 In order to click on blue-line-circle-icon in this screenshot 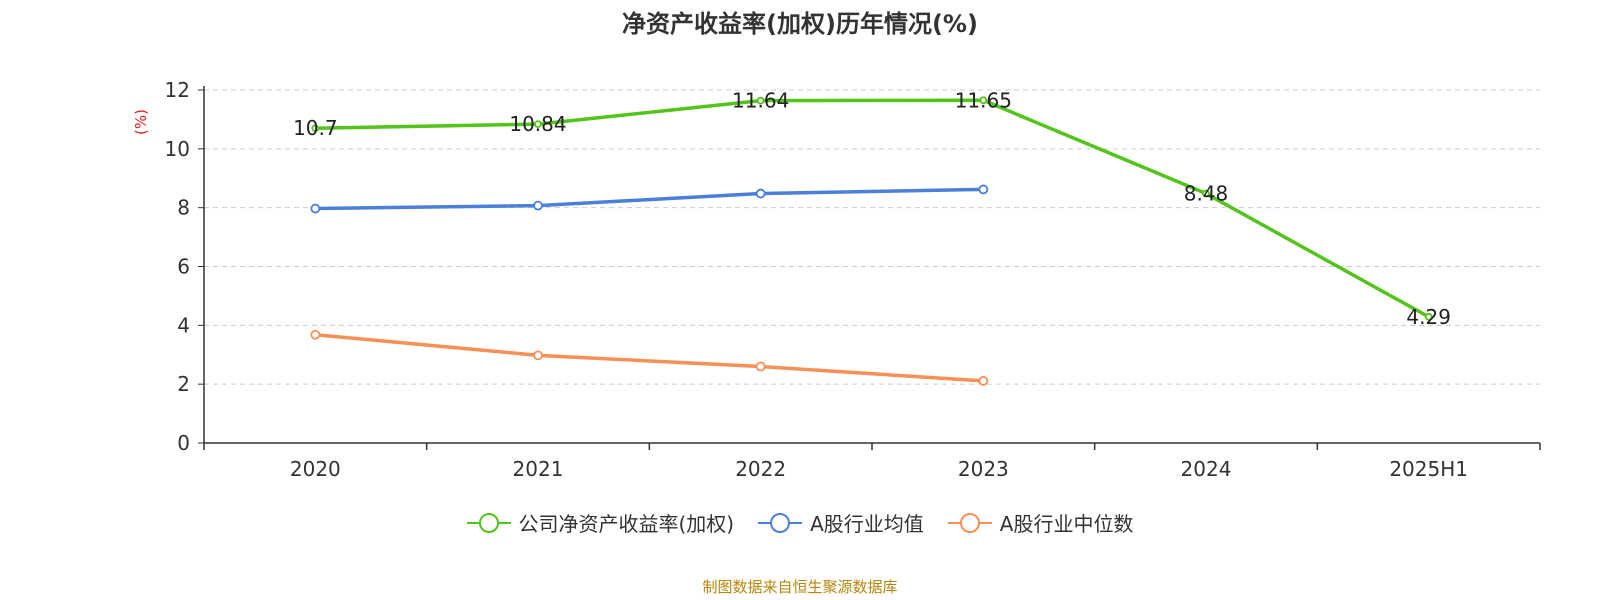, I will do `click(780, 522)`.